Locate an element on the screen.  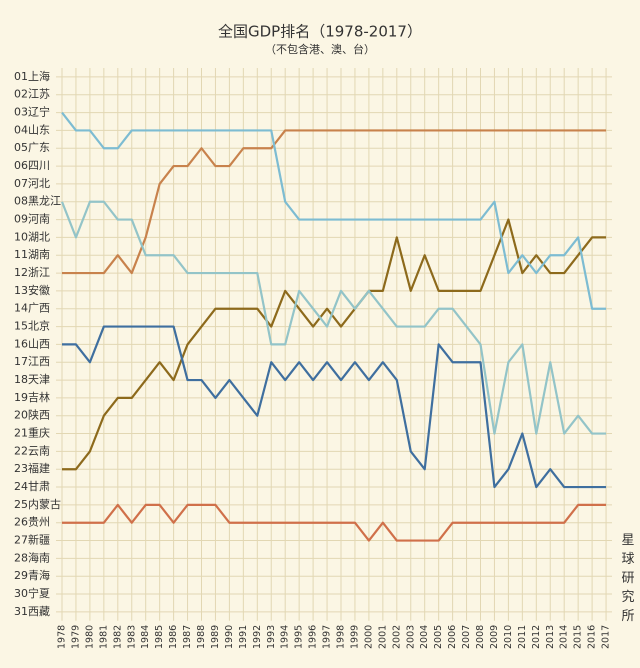
y-tick-label: 22云南 is located at coordinates (32, 450).